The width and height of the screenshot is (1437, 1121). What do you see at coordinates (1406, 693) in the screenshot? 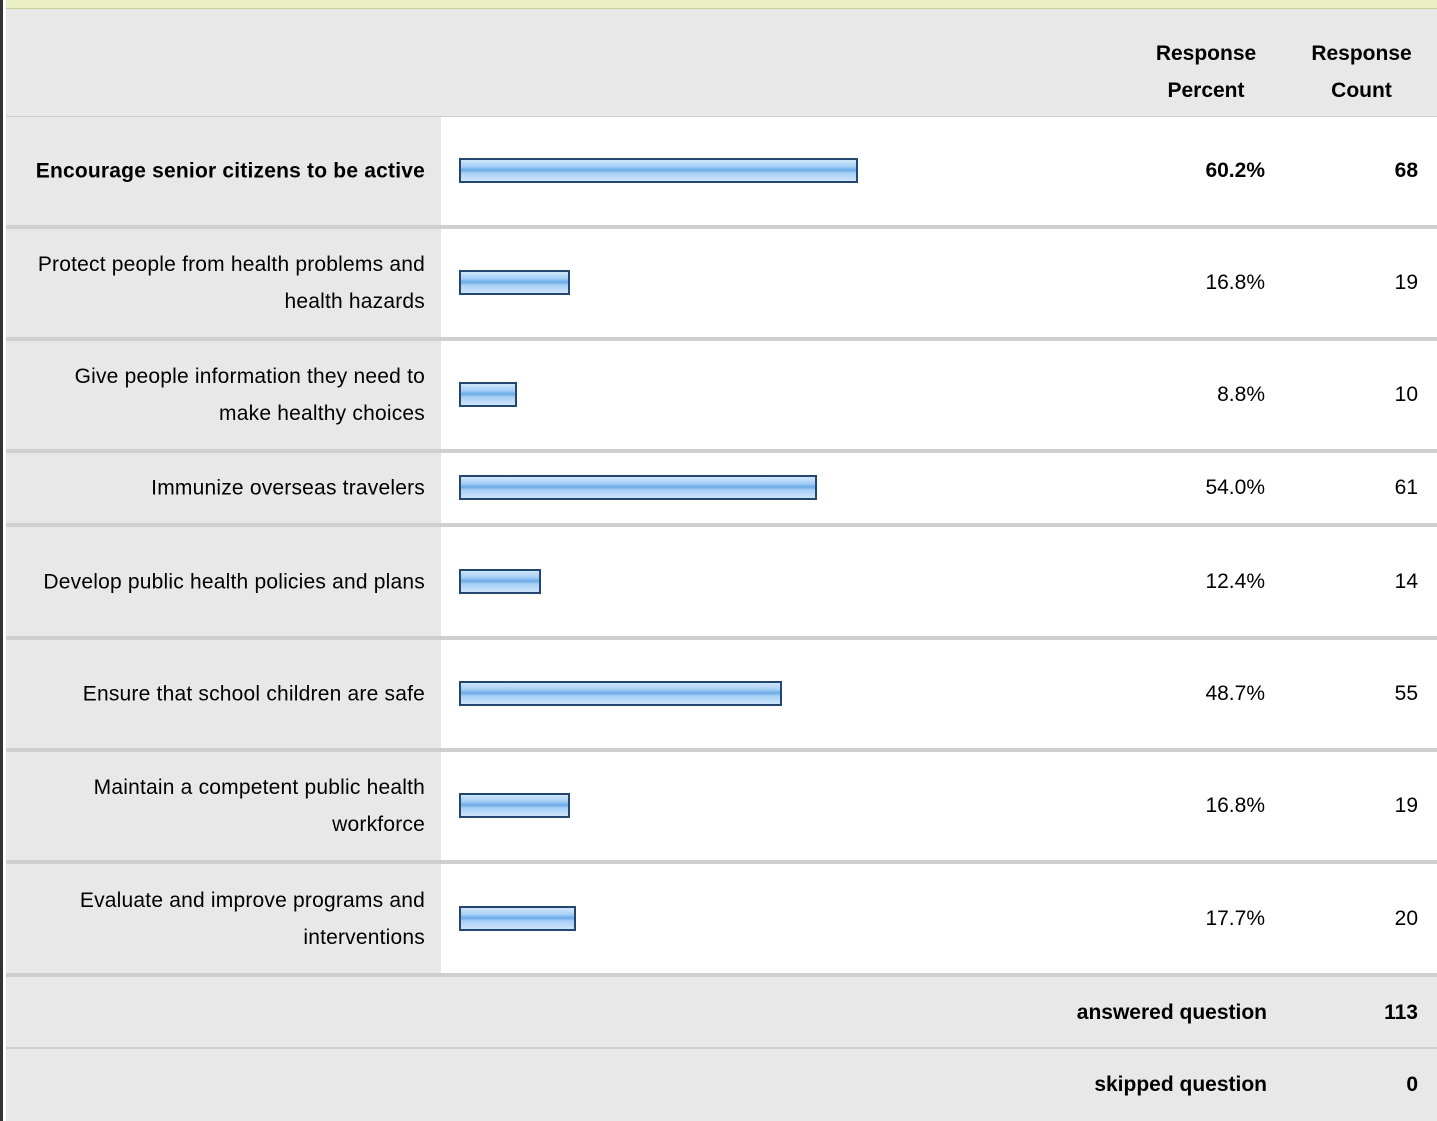
I see `response-count: 55` at bounding box center [1406, 693].